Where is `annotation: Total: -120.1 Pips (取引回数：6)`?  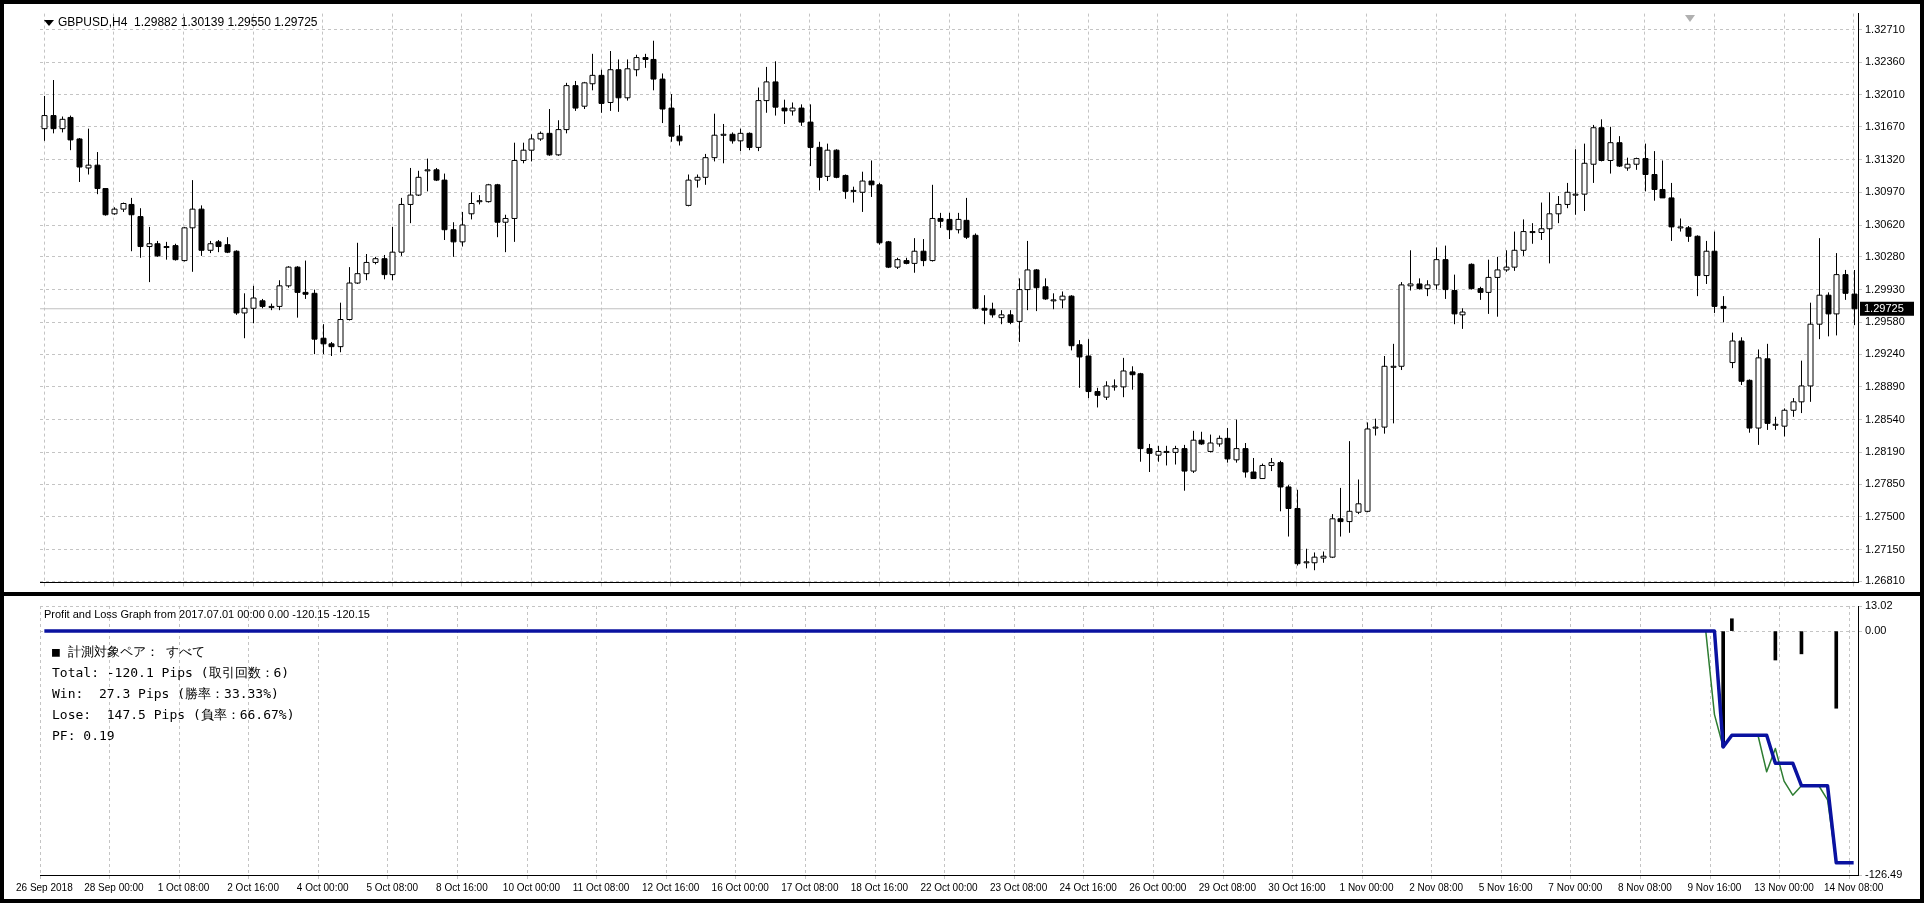 annotation: Total: -120.1 Pips (取引回数：6) is located at coordinates (171, 672).